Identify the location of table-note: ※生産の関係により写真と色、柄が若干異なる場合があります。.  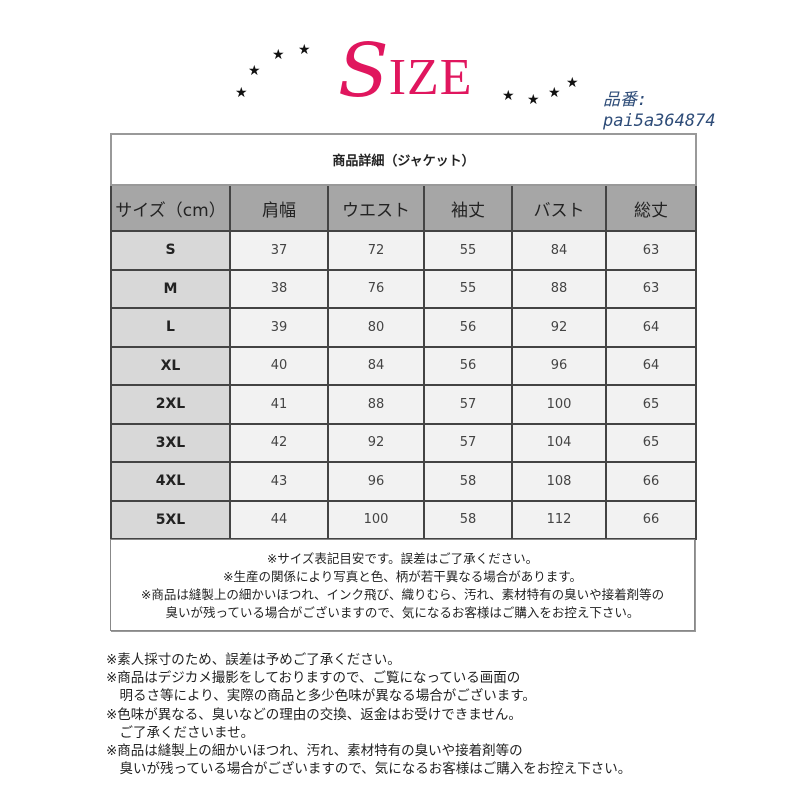
(402, 576).